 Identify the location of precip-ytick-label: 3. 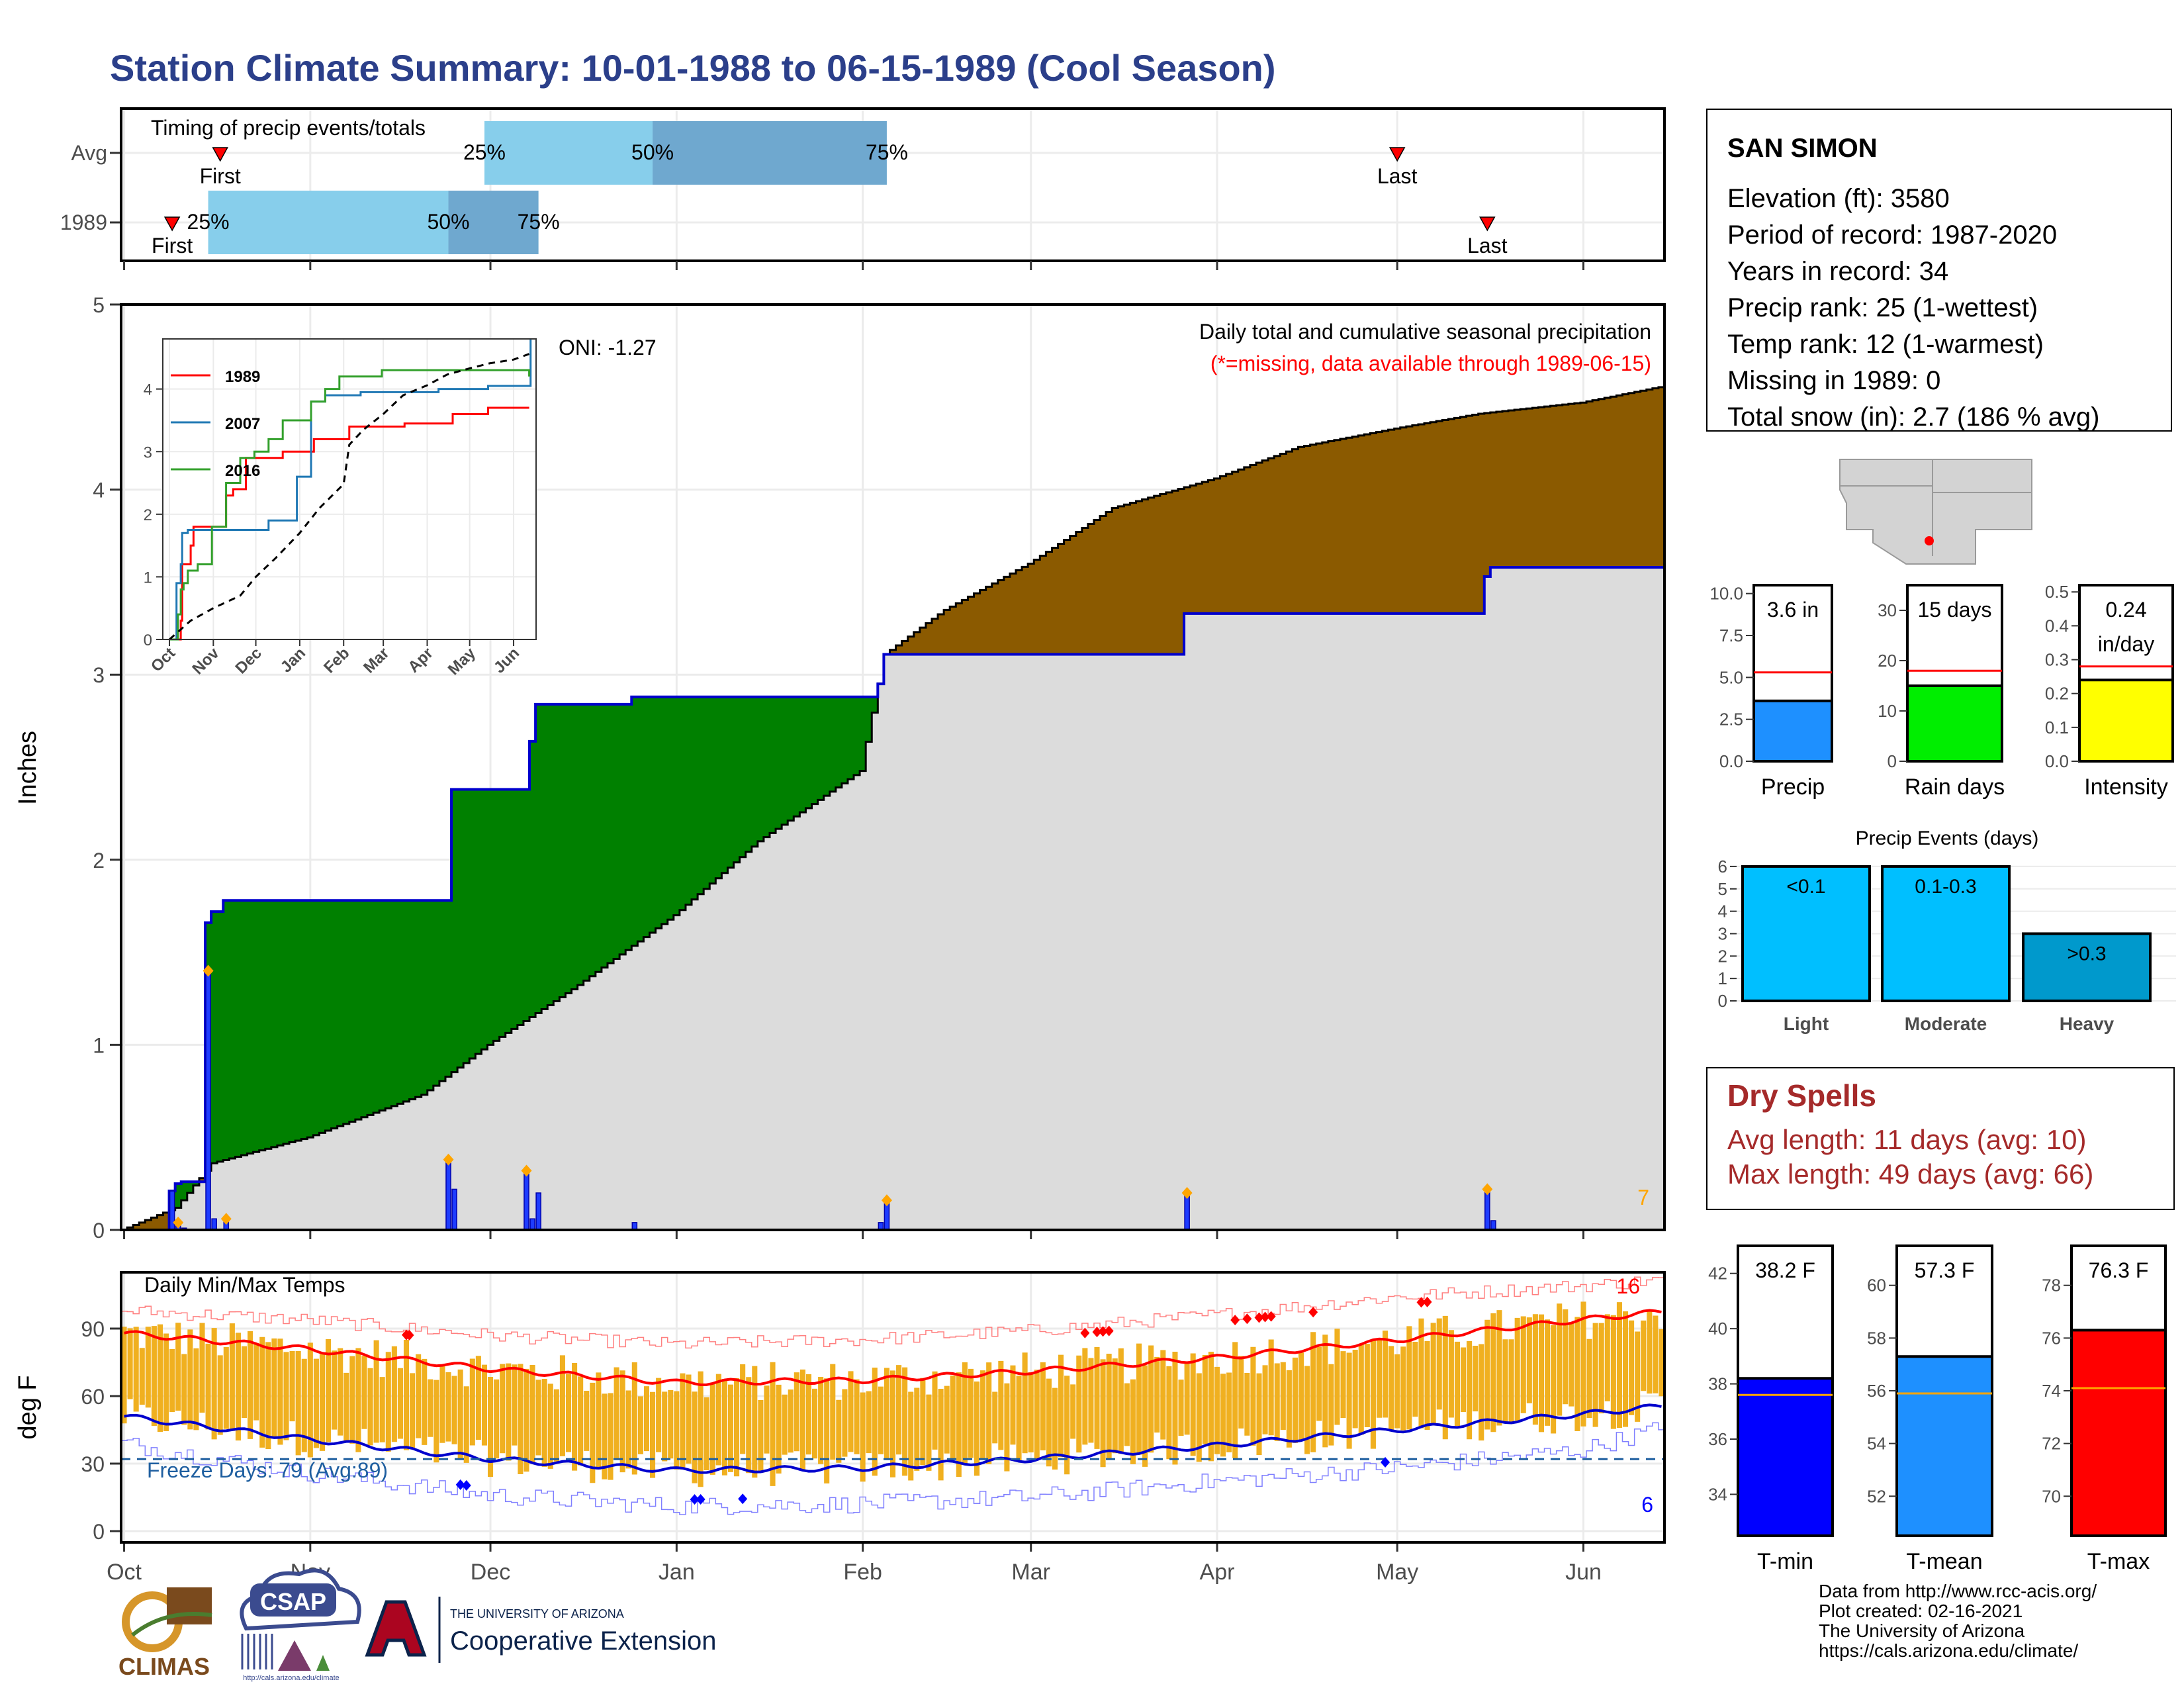
(99, 675).